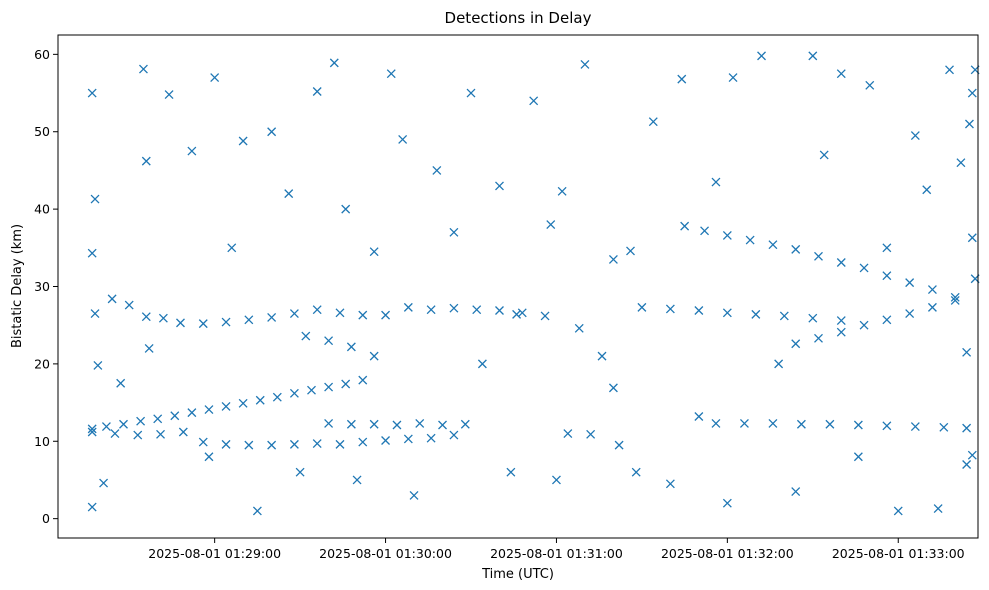 The height and width of the screenshot is (590, 989). What do you see at coordinates (46, 518) in the screenshot?
I see `y-tick-label: 0` at bounding box center [46, 518].